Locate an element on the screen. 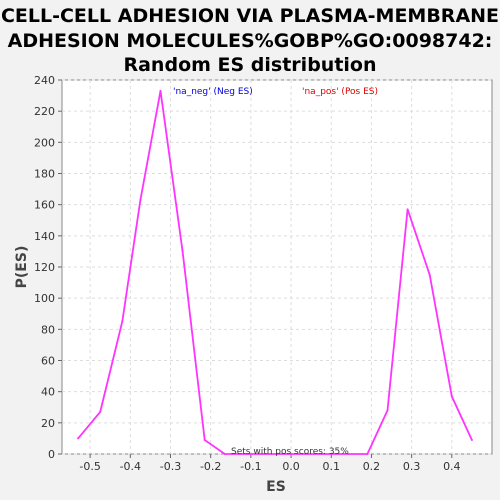  y-tick-label: 80 is located at coordinates (48, 329).